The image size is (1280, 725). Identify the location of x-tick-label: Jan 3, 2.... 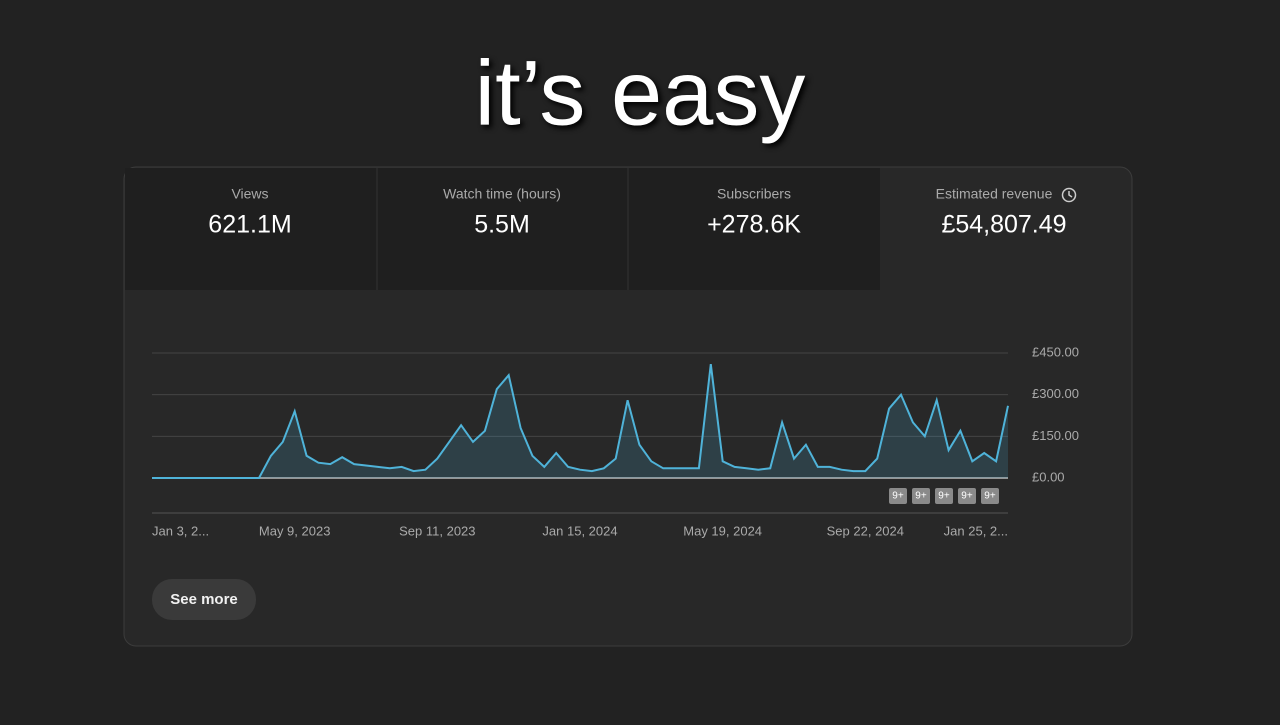
(180, 530).